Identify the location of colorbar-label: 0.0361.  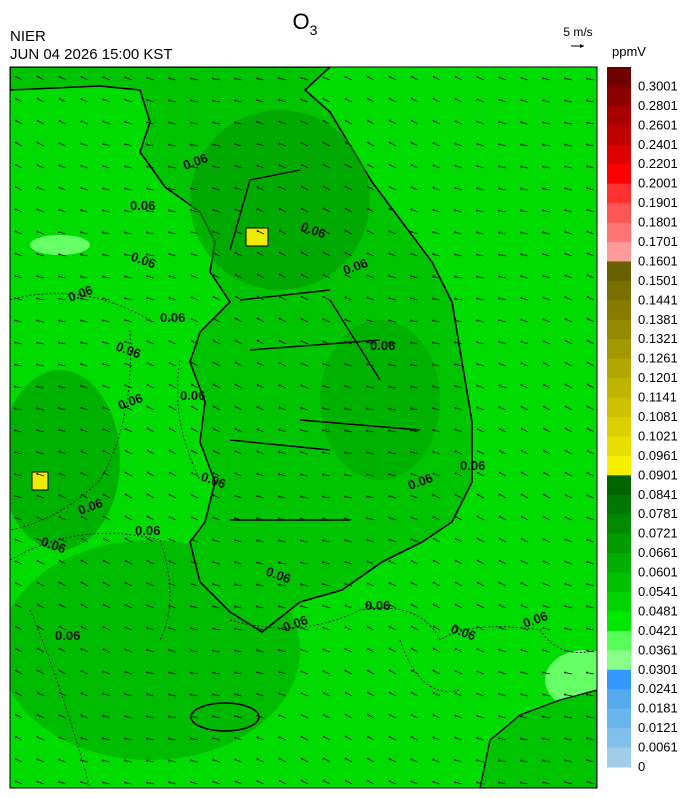
(658, 649).